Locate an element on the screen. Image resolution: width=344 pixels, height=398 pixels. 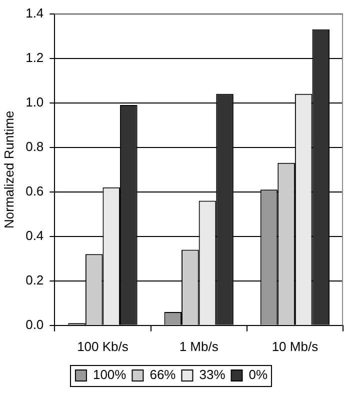
y-tick-label: 1.4 is located at coordinates (35, 12).